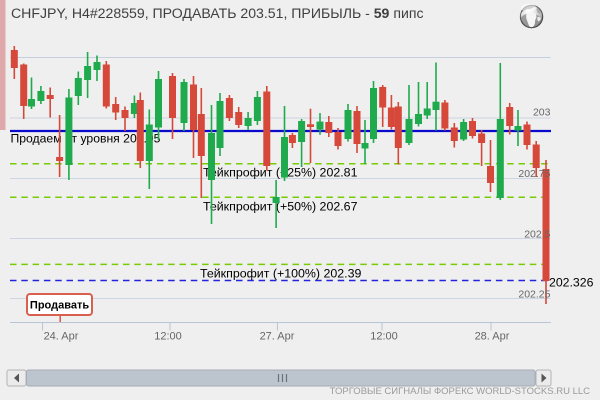  Describe the element at coordinates (61, 337) in the screenshot. I see `svg-text: 24. Apr` at that location.